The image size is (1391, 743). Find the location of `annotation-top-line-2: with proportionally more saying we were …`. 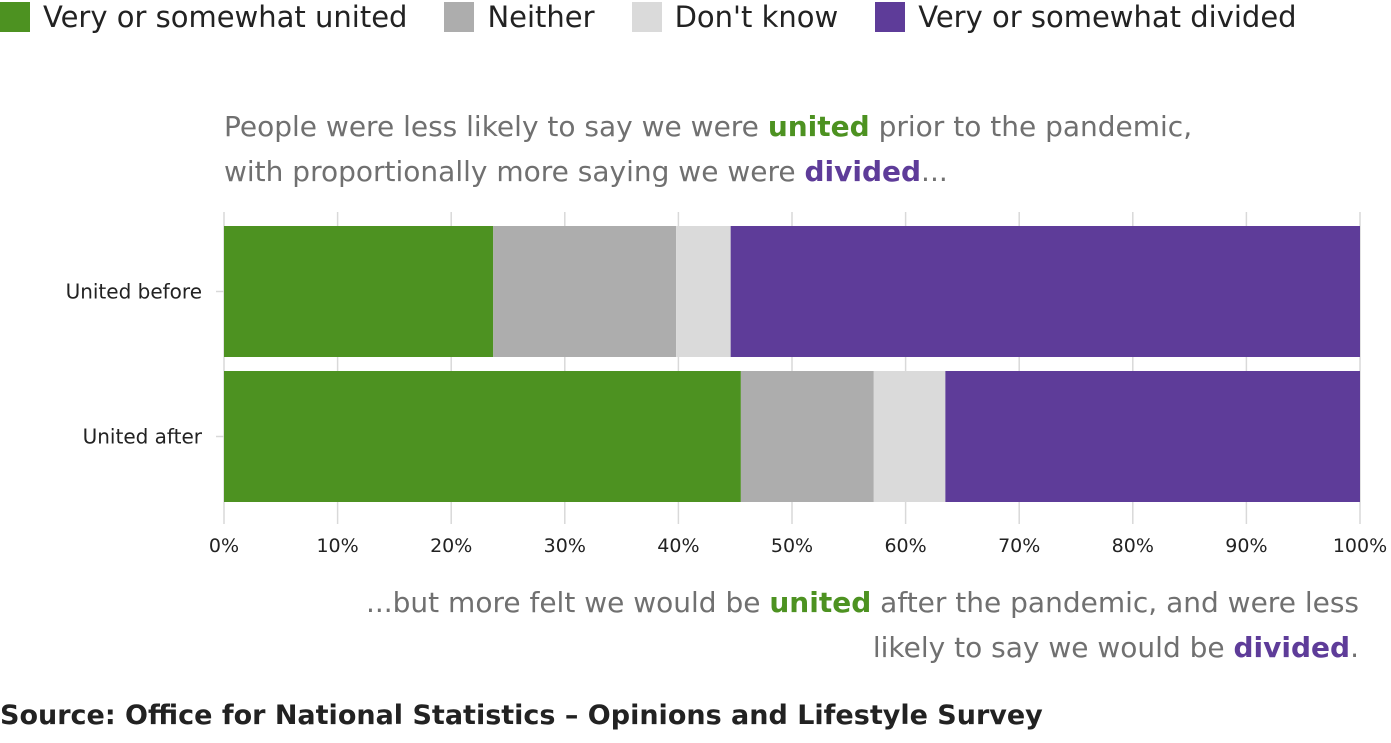

annotation-top-line-2: with proportionally more saying we were … is located at coordinates (708, 171).